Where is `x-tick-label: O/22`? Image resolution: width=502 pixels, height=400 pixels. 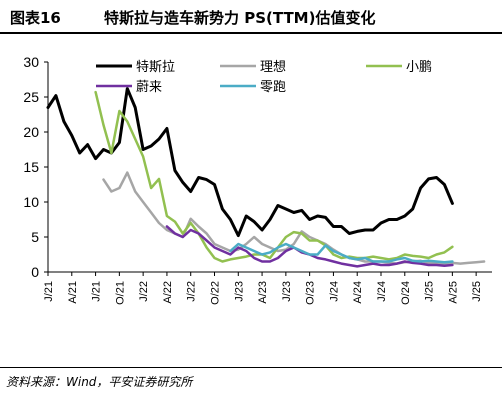
x-tick-label: O/22 is located at coordinates (216, 293).